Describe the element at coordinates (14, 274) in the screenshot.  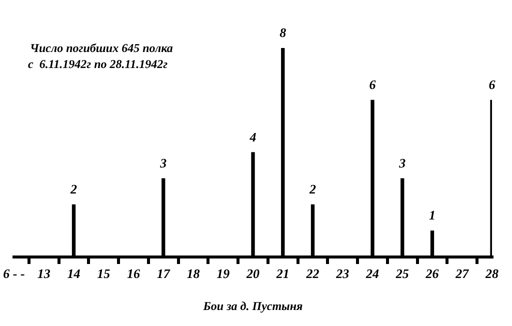
I see `x-tick-label: 6 - -` at that location.